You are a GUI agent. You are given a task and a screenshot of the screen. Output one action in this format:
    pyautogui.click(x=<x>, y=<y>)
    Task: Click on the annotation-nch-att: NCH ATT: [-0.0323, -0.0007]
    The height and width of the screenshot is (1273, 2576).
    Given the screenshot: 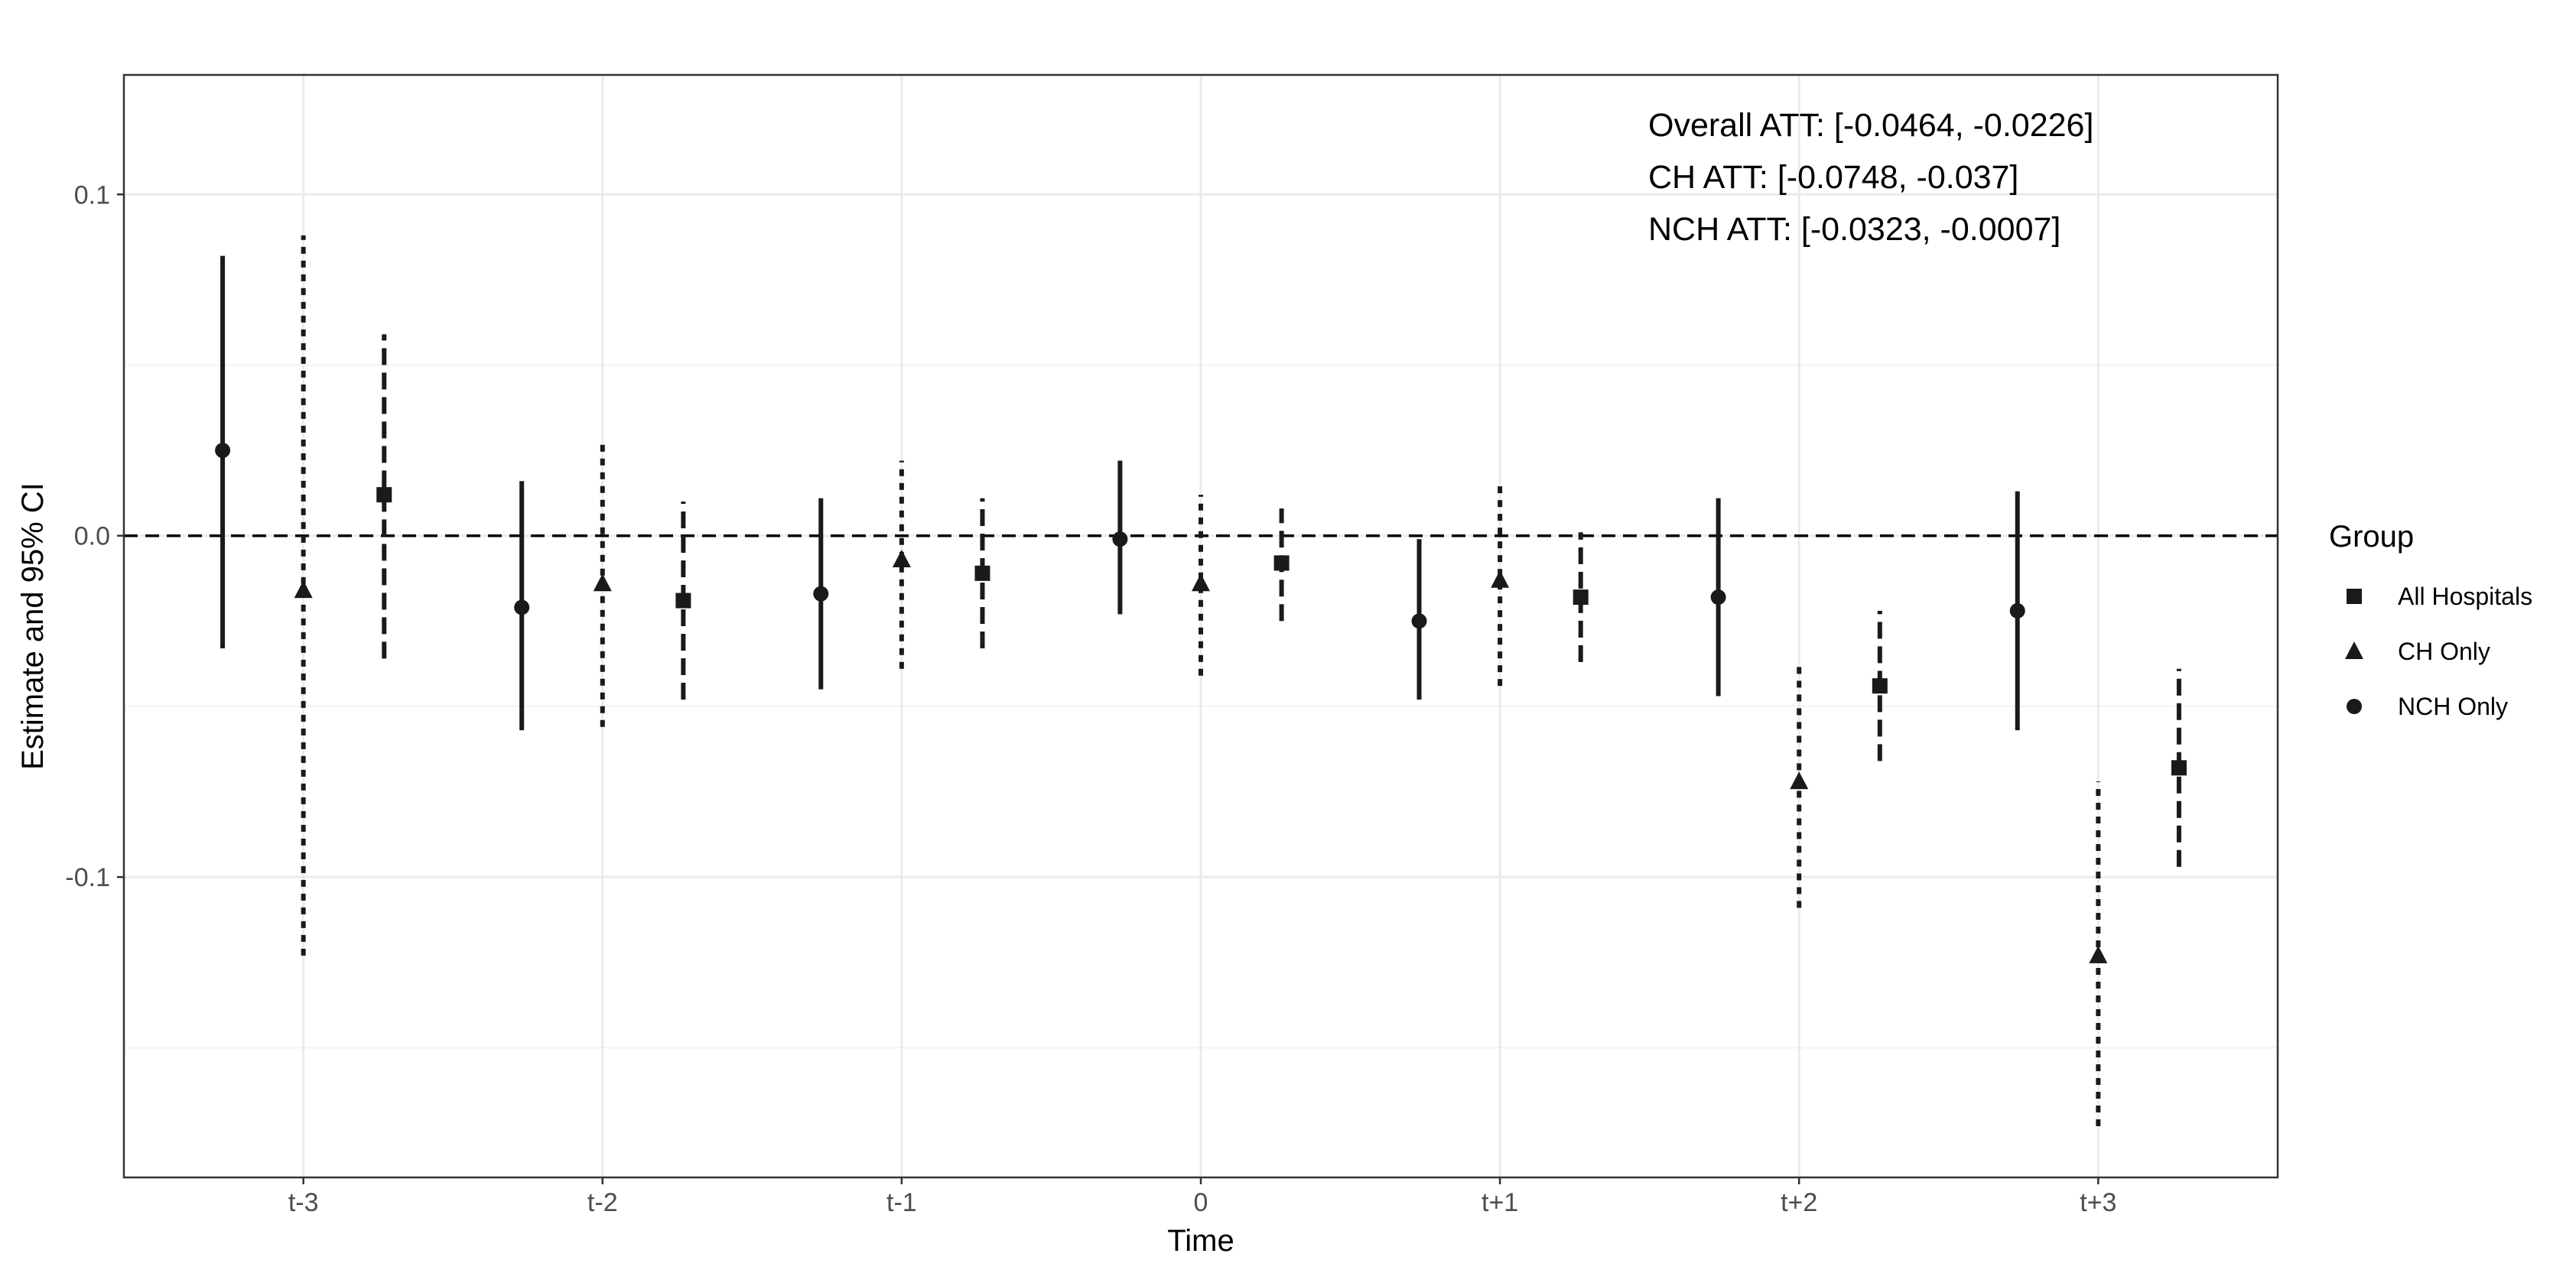 What is the action you would take?
    pyautogui.click(x=1854, y=230)
    